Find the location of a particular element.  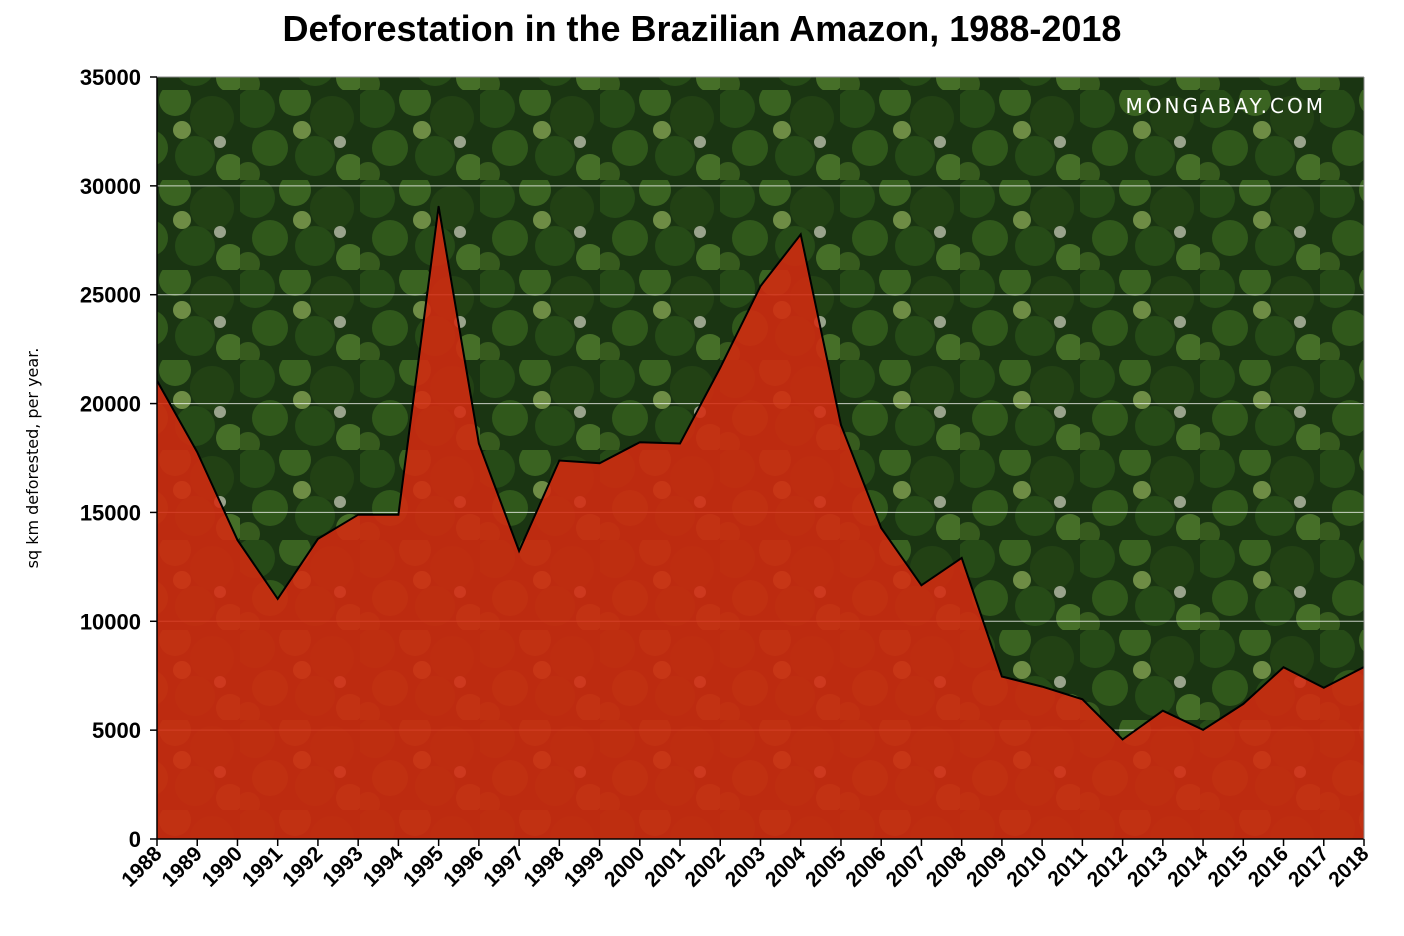

x-tick-label-1992: 1992 is located at coordinates (302, 866).